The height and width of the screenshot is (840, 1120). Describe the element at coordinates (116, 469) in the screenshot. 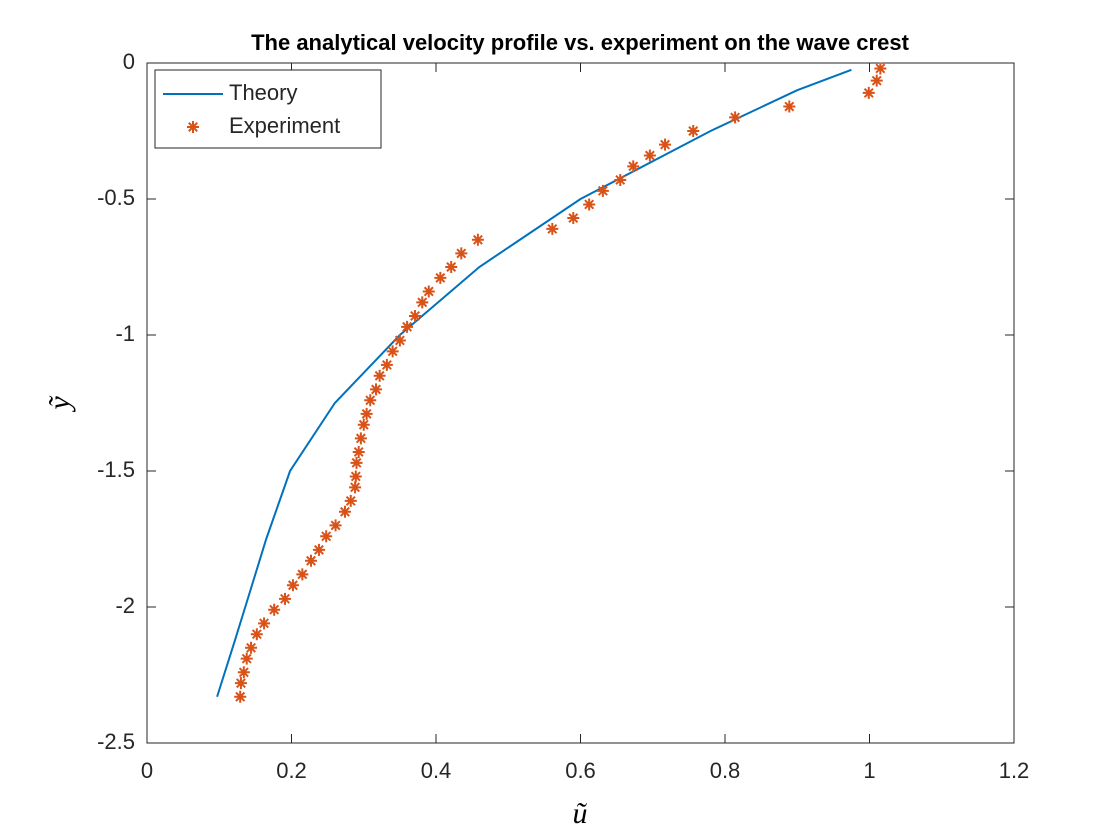

I see `y-tick-label: -1.5` at that location.